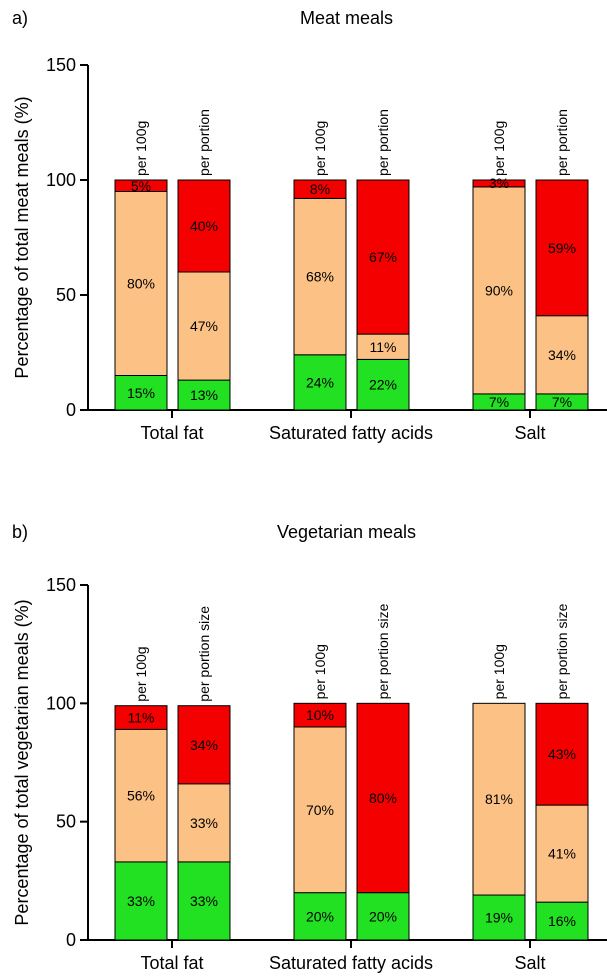 The image size is (607, 976). Describe the element at coordinates (499, 918) in the screenshot. I see `bar-value-label: 19%` at that location.